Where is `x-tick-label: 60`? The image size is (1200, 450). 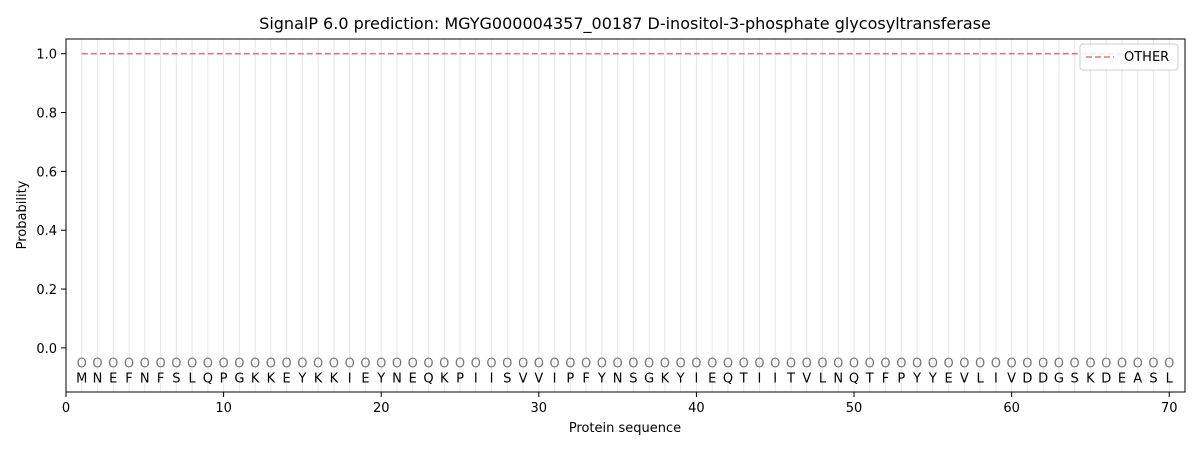 x-tick-label: 60 is located at coordinates (1011, 408).